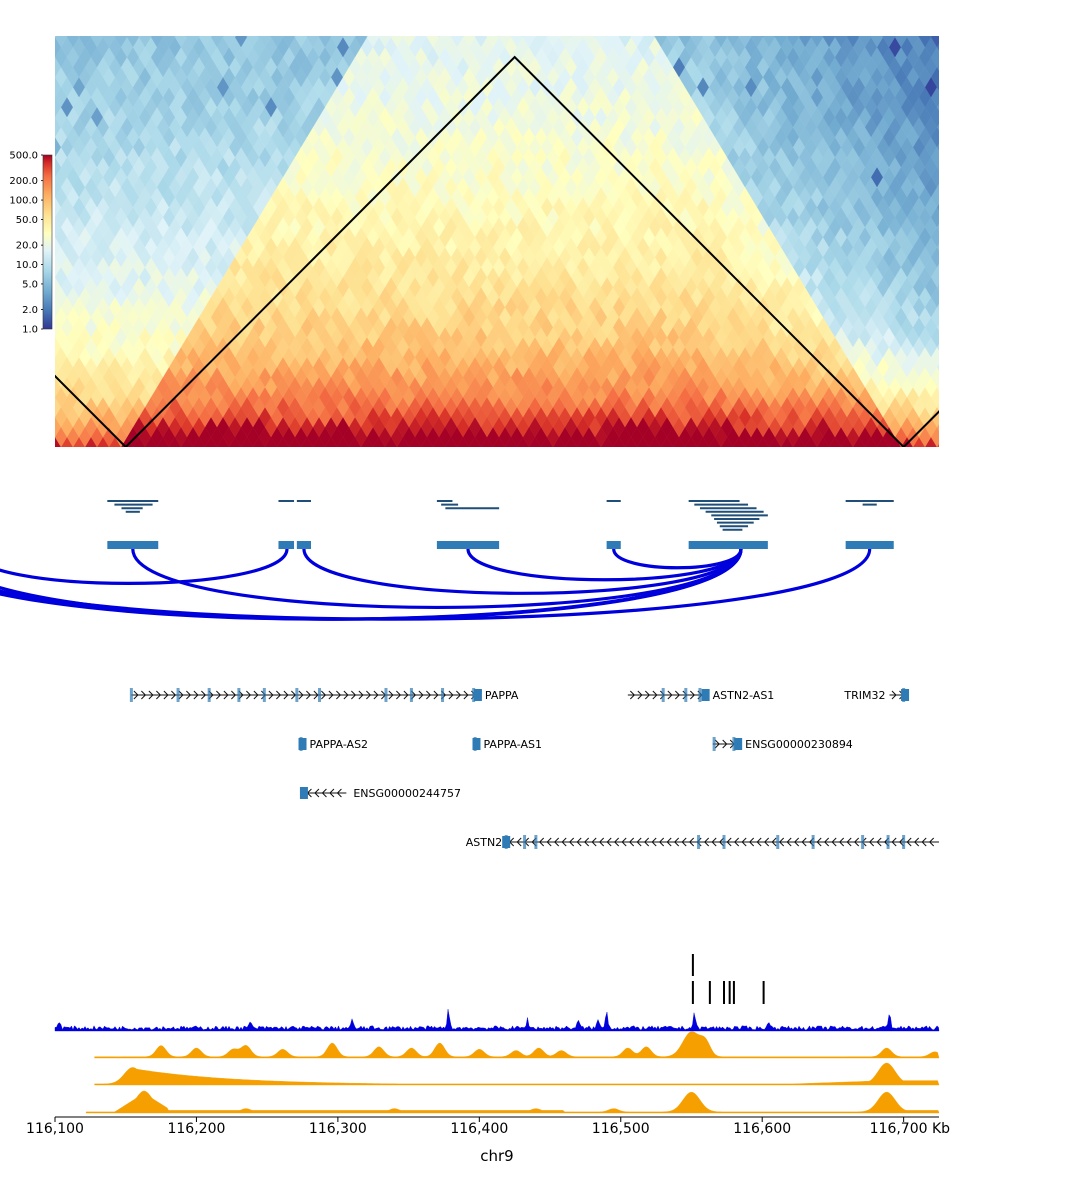 The width and height of the screenshot is (1075, 1204). Describe the element at coordinates (30, 310) in the screenshot. I see `colorbar-tick-label: 2.0` at that location.